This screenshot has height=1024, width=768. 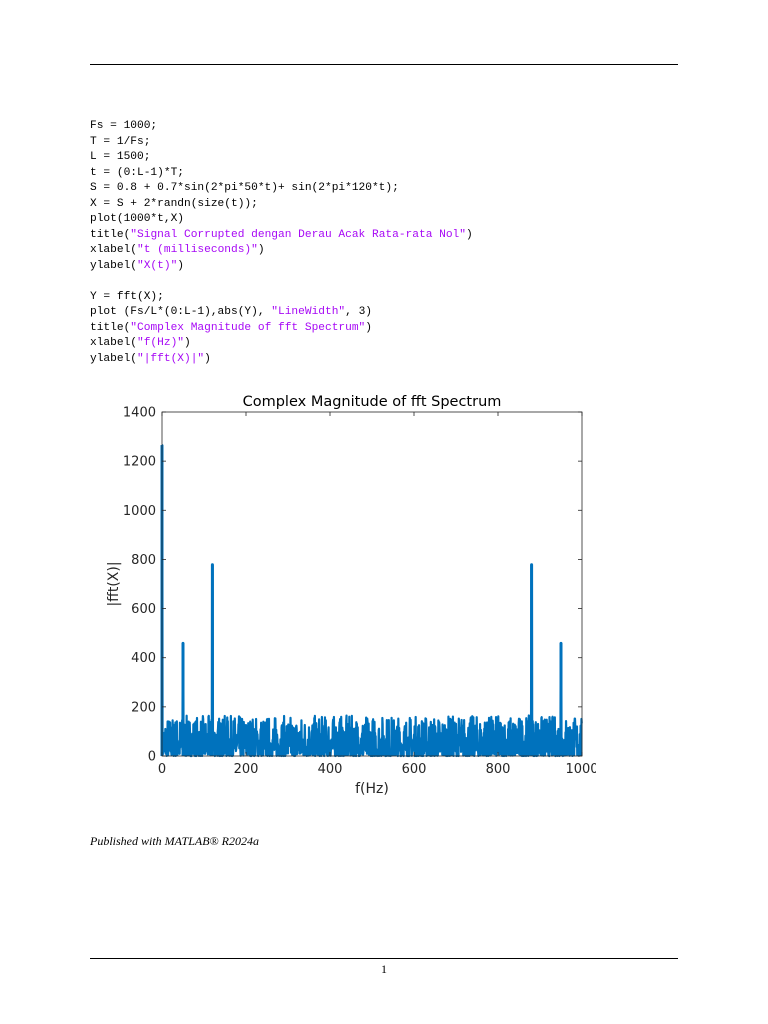 I want to click on code-line: t = (0:L-1)*T;, so click(x=281, y=174).